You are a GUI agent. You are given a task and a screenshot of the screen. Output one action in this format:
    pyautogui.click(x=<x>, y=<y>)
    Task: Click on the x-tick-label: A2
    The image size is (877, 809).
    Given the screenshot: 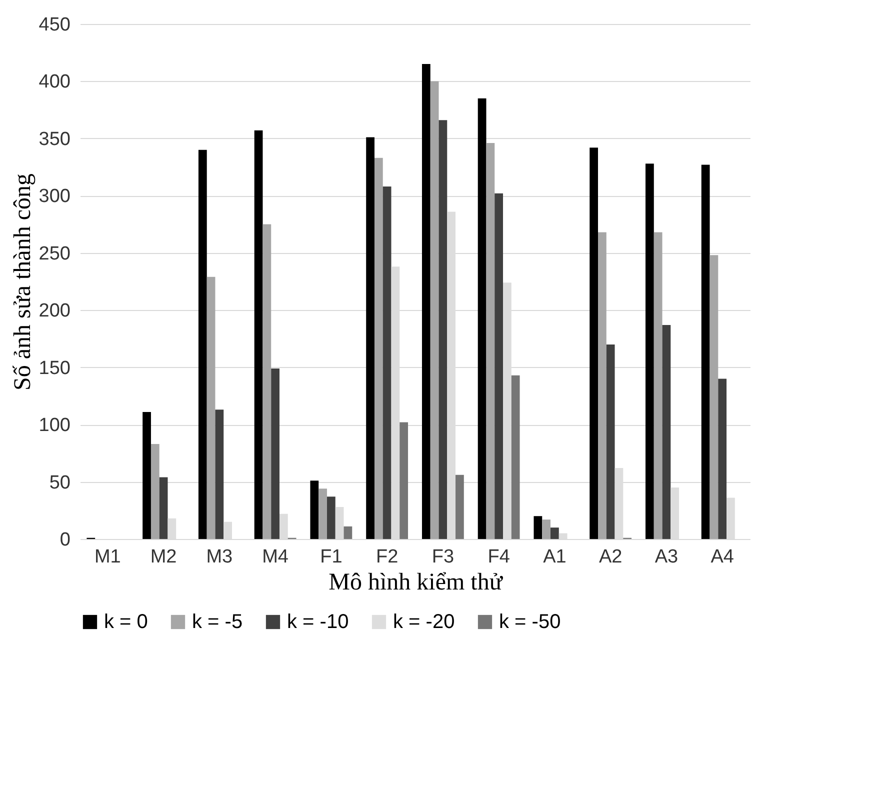 What is the action you would take?
    pyautogui.click(x=610, y=557)
    